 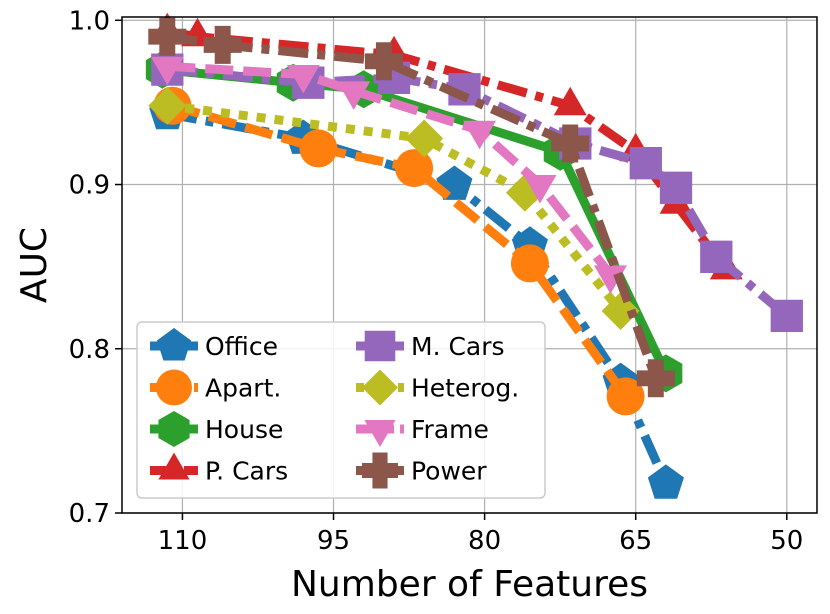 What do you see at coordinates (89, 514) in the screenshot?
I see `y-tick-label: 0.7` at bounding box center [89, 514].